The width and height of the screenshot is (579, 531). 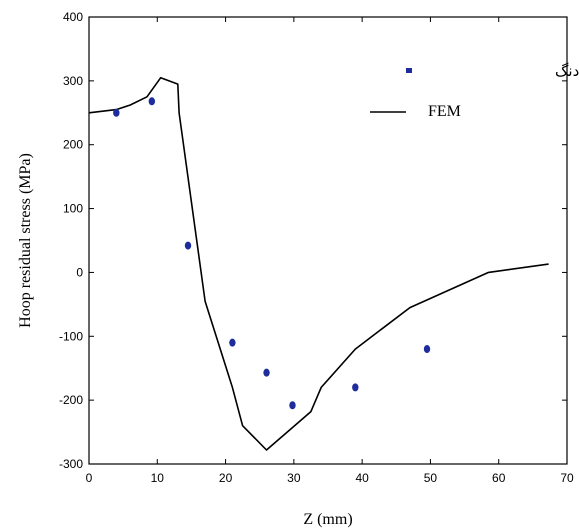 I want to click on y-tick-labels: -300 -200 -100 0 100 200 300 400, so click(x=71, y=240).